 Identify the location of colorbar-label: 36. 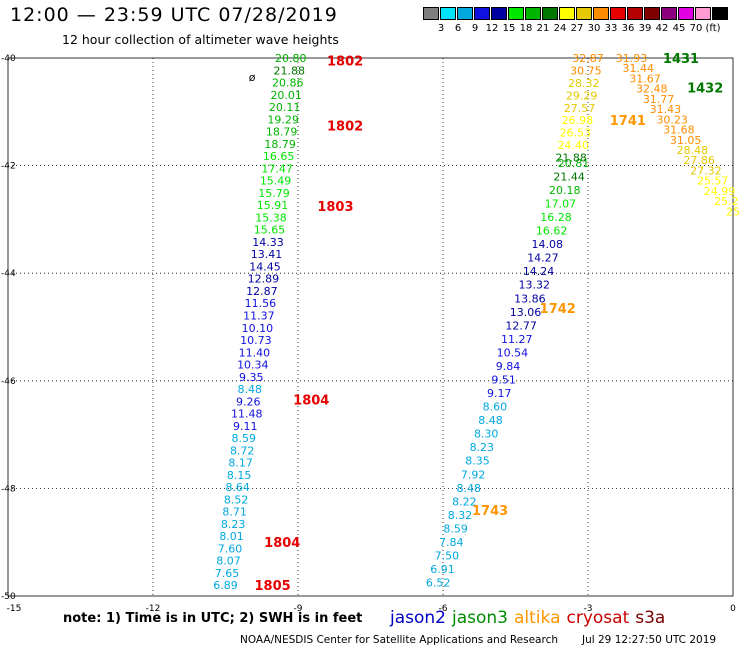
(628, 28).